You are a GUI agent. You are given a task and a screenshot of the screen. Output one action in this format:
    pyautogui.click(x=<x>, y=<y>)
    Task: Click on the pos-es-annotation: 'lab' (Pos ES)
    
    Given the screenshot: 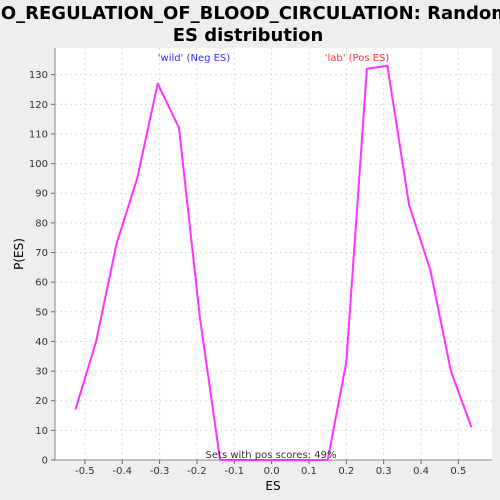 What is the action you would take?
    pyautogui.click(x=357, y=58)
    